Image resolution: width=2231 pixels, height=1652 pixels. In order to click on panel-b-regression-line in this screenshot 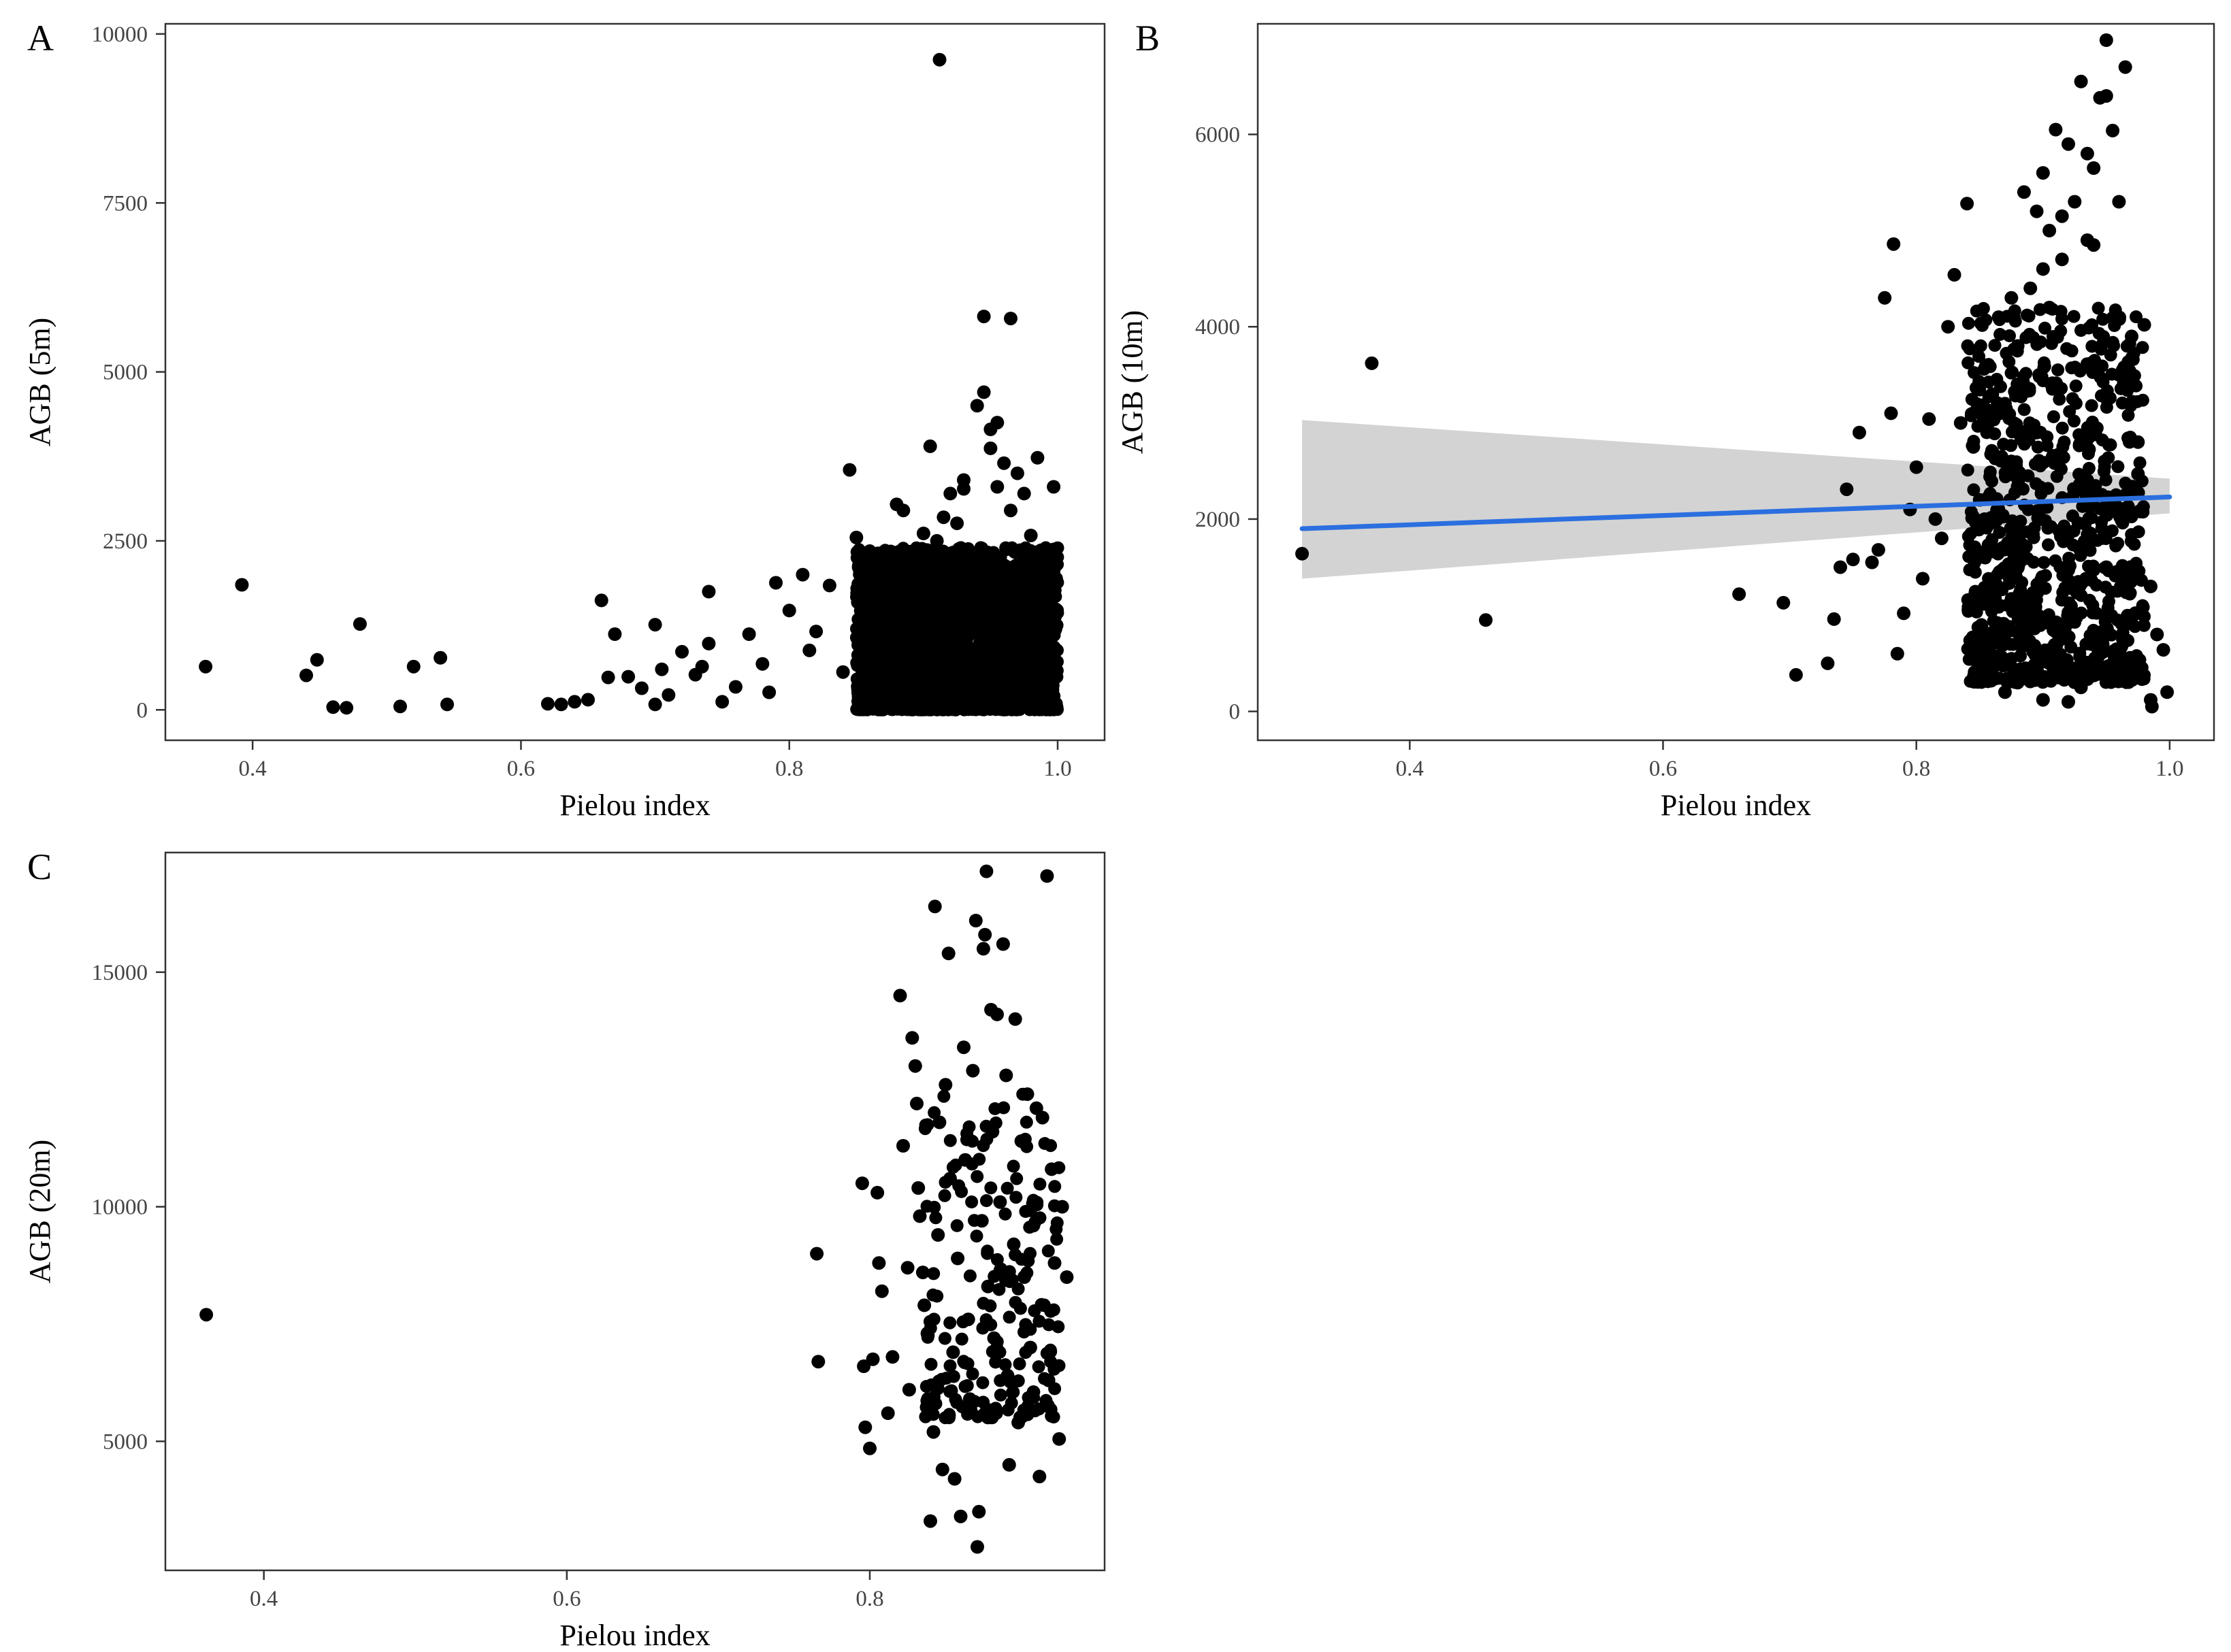, I will do `click(1736, 512)`.